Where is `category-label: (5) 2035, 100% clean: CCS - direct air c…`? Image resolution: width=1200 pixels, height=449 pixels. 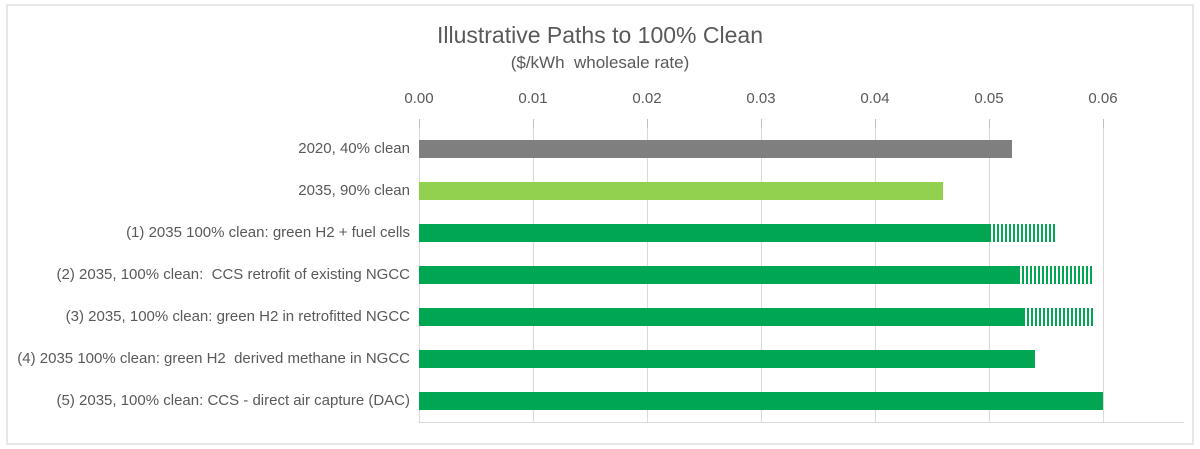
category-label: (5) 2035, 100% clean: CCS - direct air c… is located at coordinates (233, 400).